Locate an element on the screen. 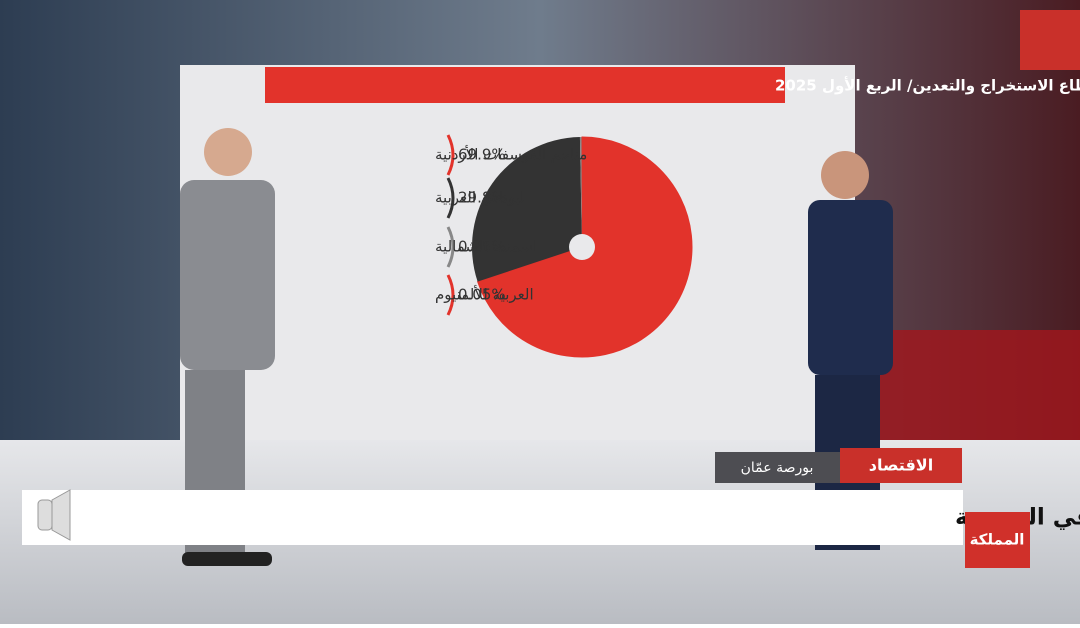 The width and height of the screenshot is (1080, 628). pie-hole is located at coordinates (582, 247).